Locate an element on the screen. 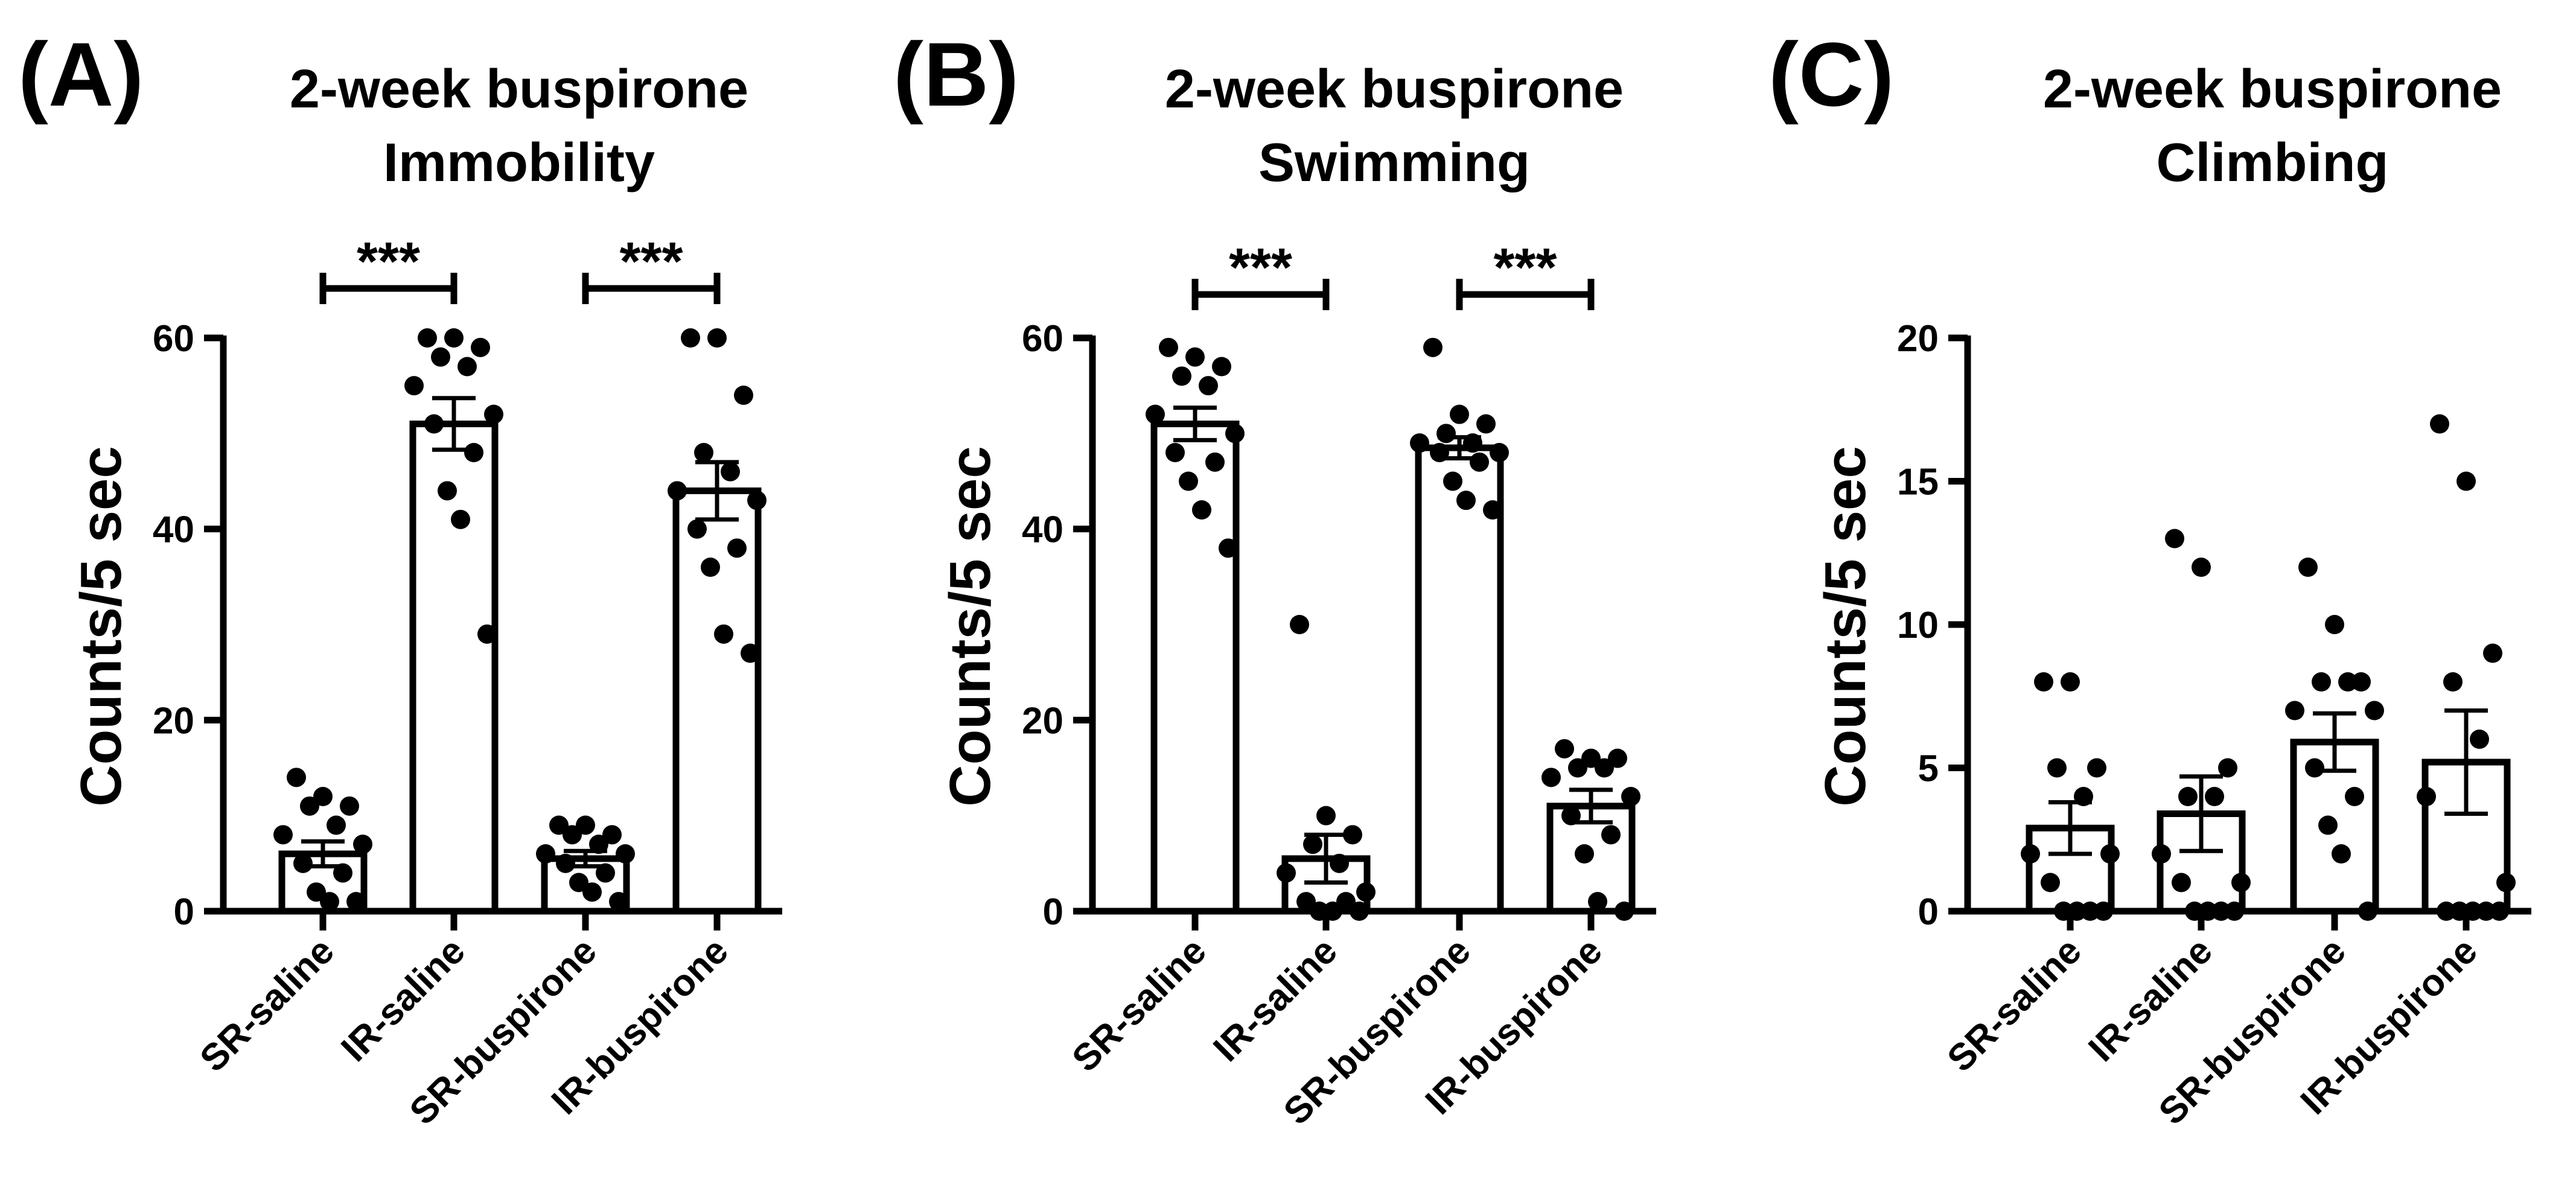  panel-b-significance-stars: *** is located at coordinates (1260, 268).